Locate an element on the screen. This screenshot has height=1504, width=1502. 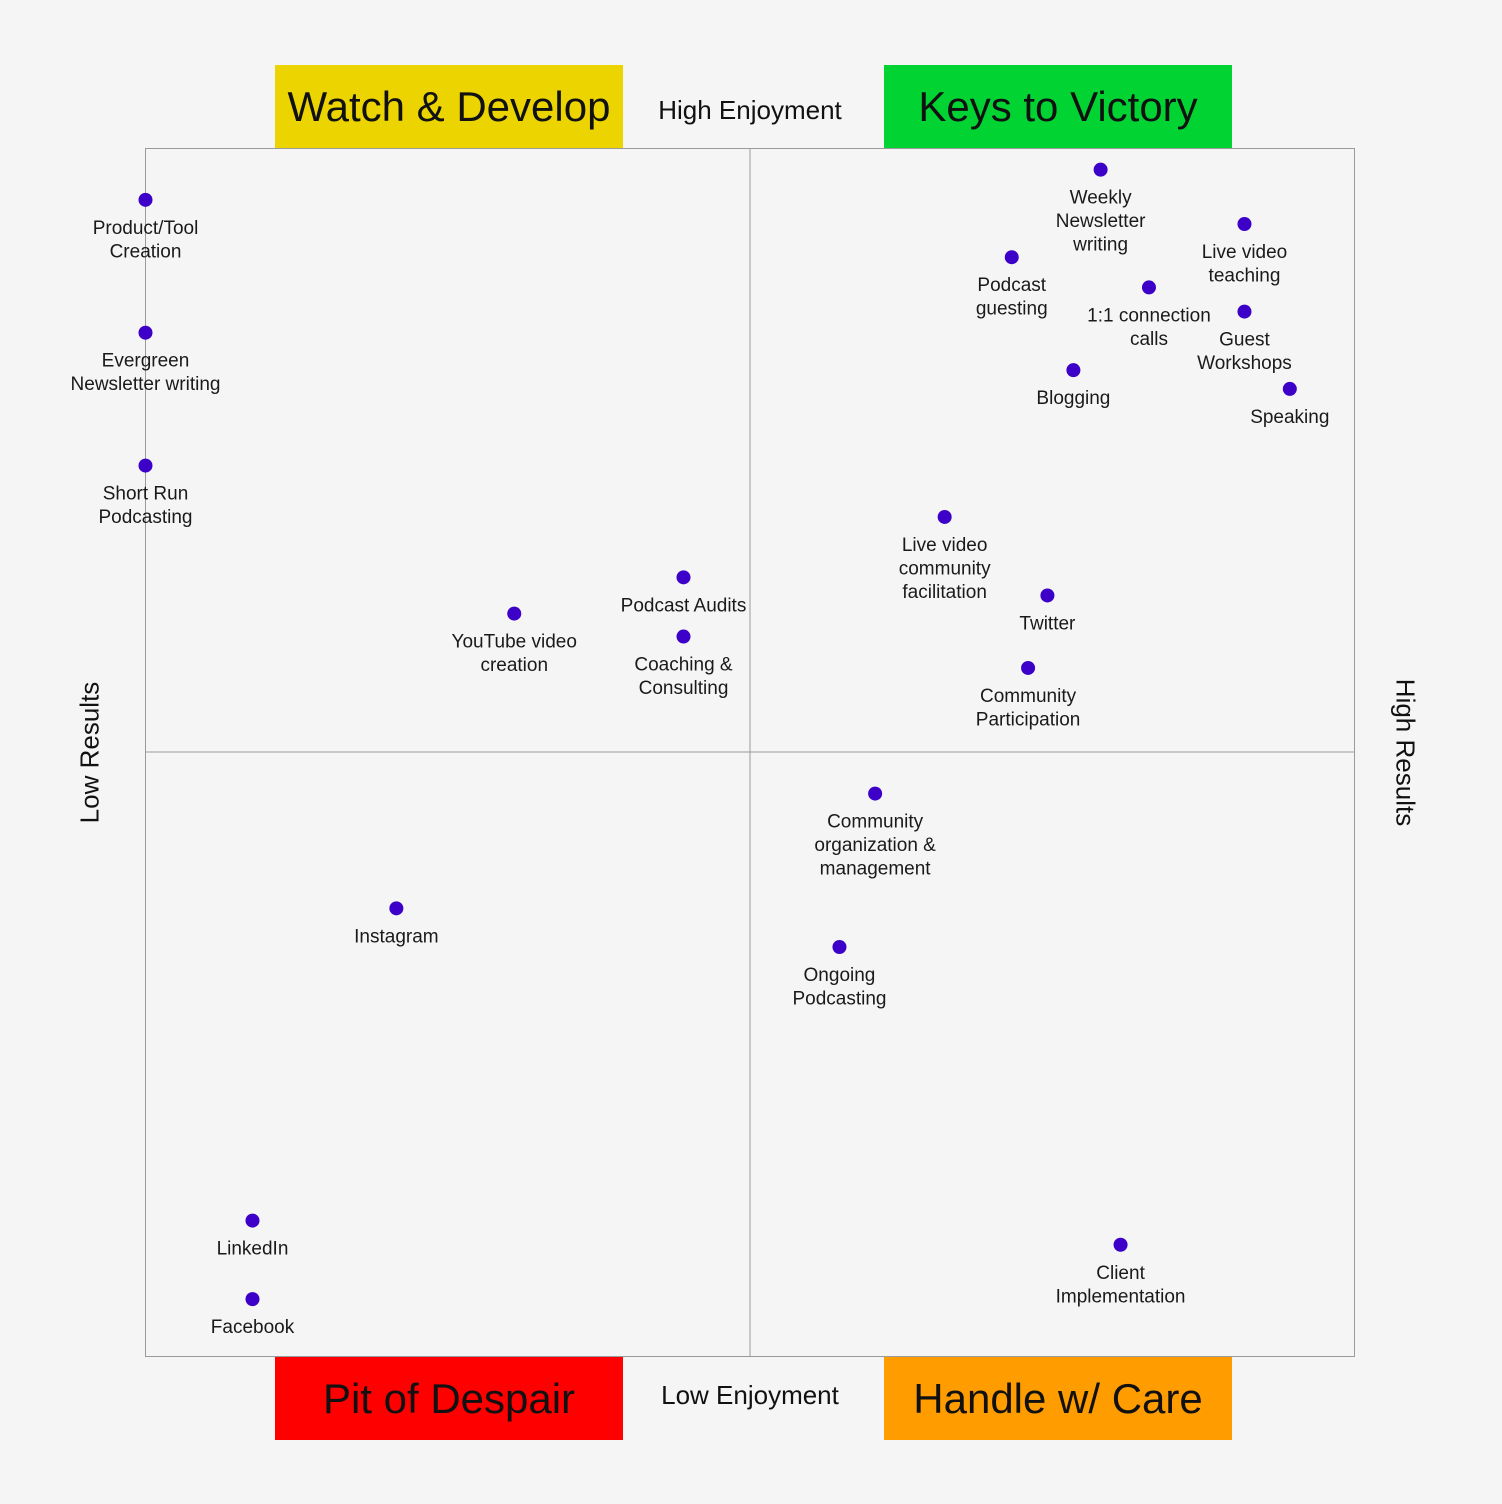
axis-label-right: High Results is located at coordinates (1405, 752).